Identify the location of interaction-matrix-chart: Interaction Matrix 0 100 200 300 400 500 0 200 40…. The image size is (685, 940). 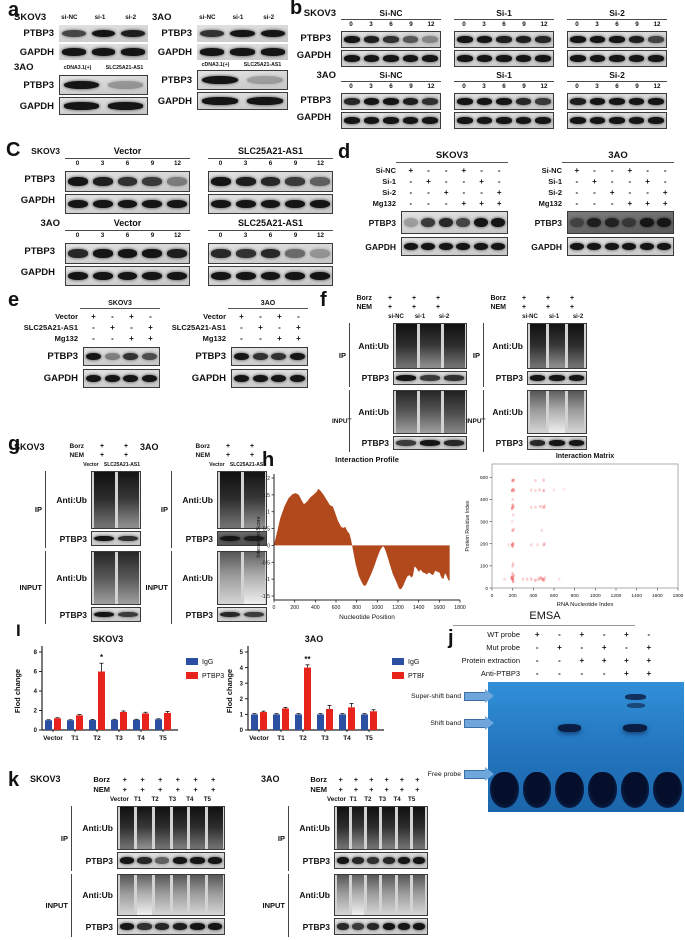
(573, 531).